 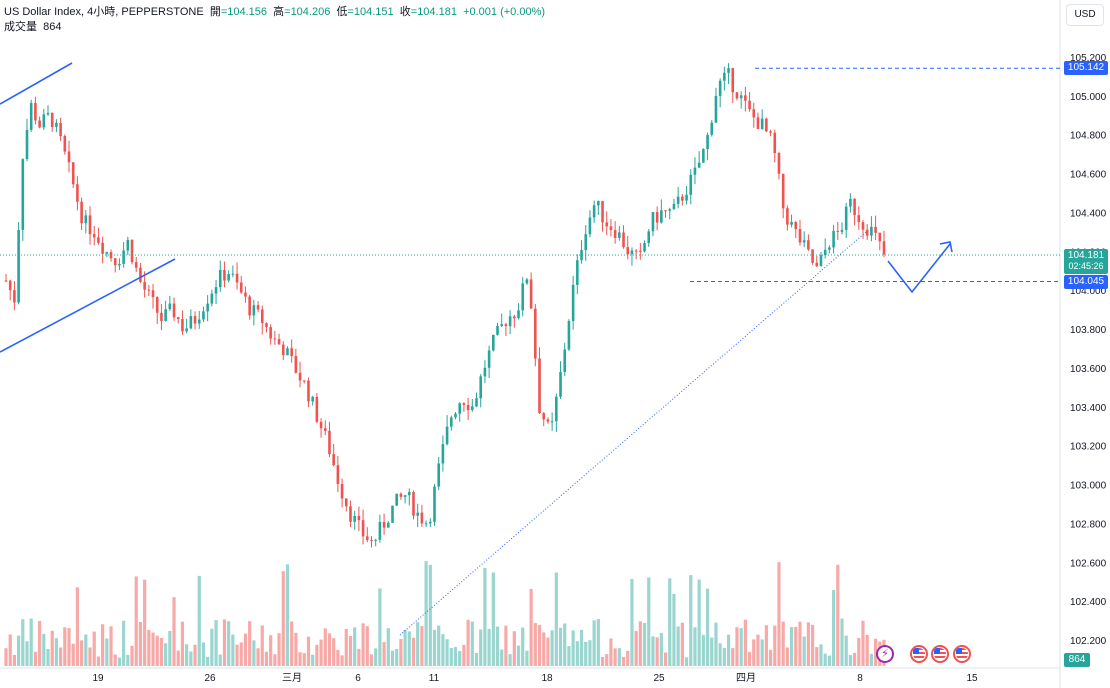 What do you see at coordinates (1086, 282) in the screenshot?
I see `support-line-price-tag: 104.045` at bounding box center [1086, 282].